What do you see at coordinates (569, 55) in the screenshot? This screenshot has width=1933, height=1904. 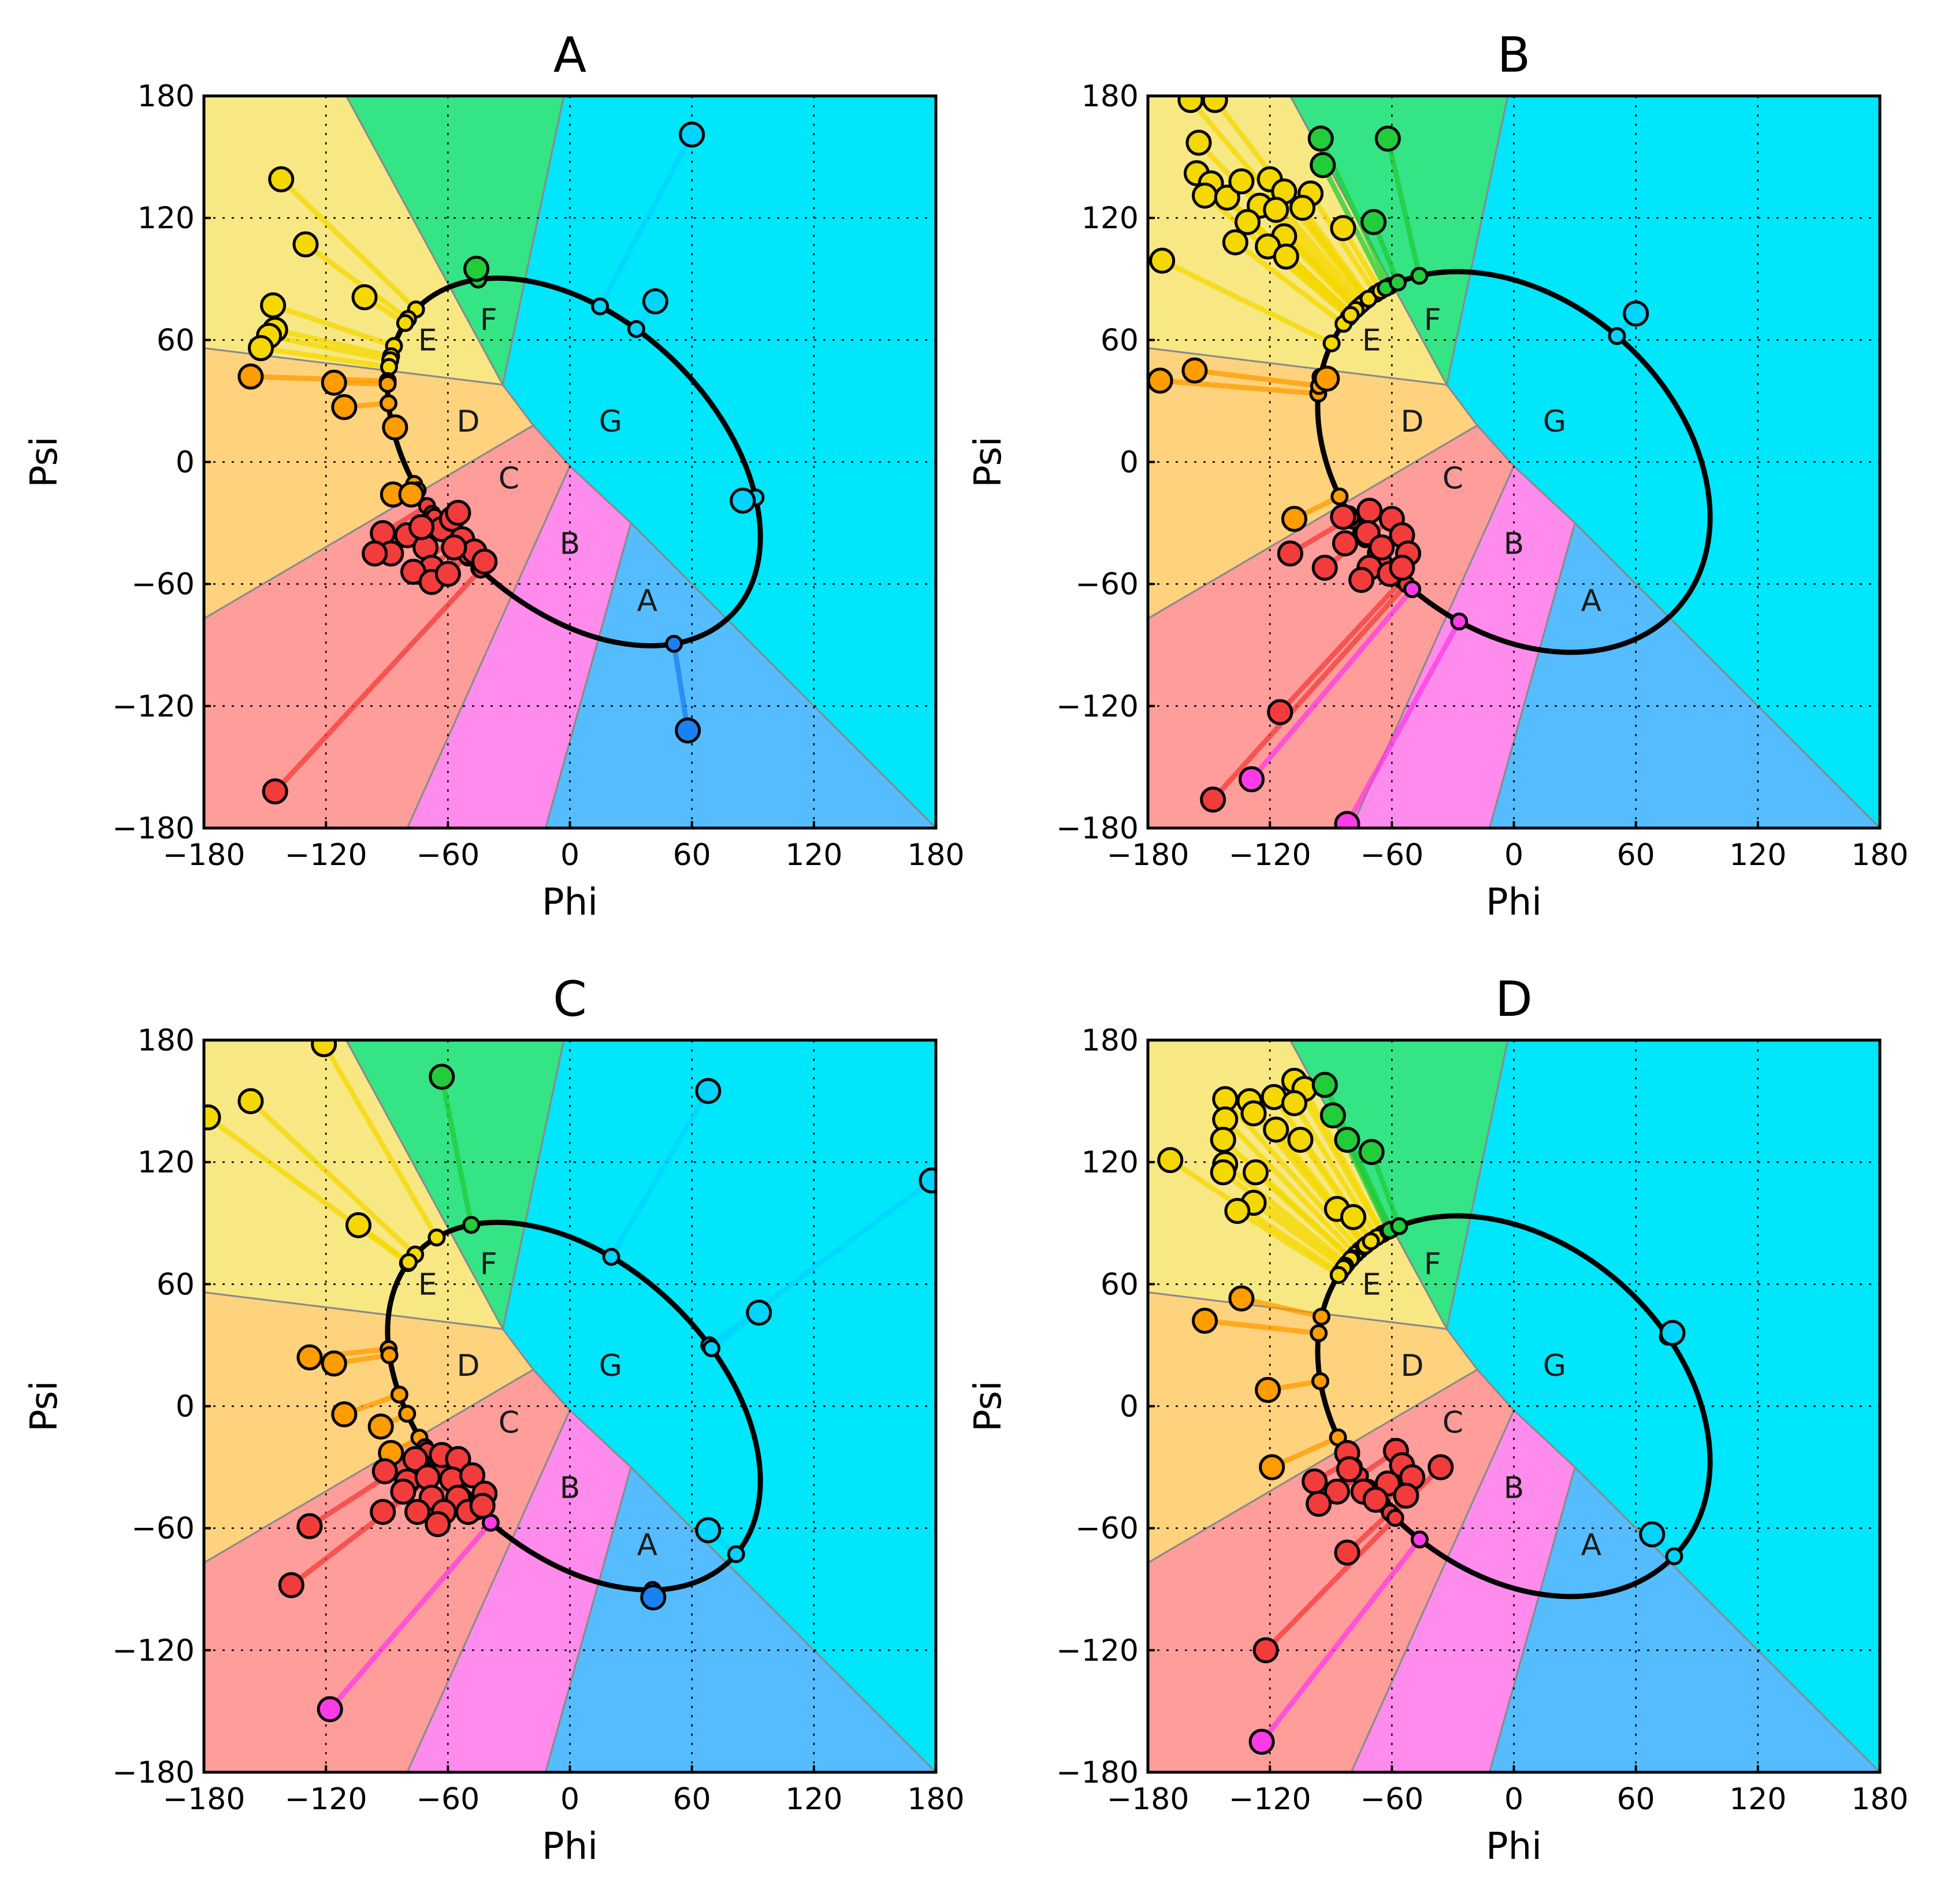 I see `panel-title: A` at bounding box center [569, 55].